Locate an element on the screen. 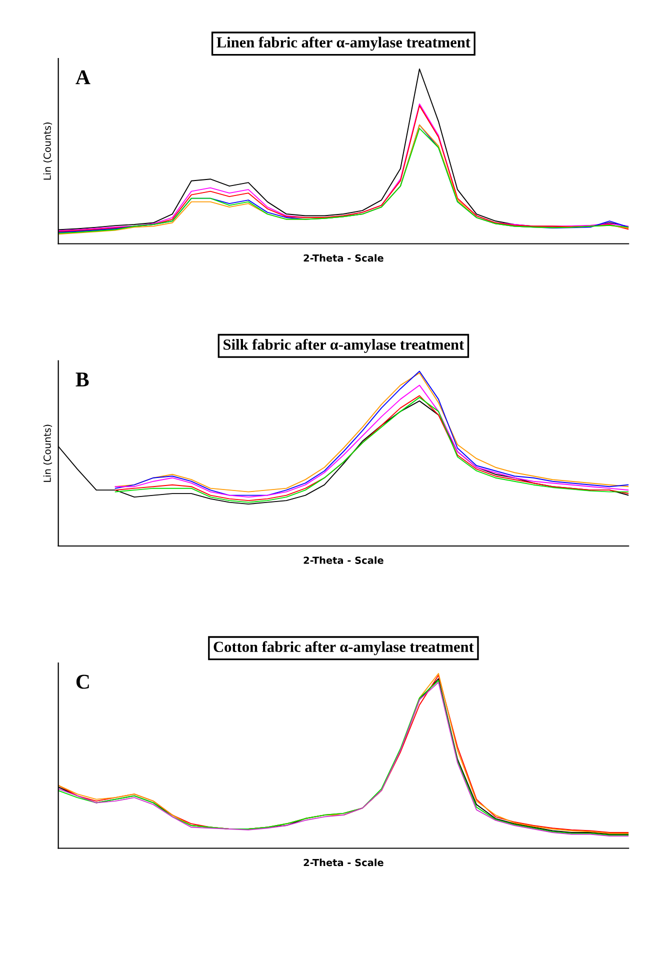 The height and width of the screenshot is (975, 648). annotation: B is located at coordinates (82, 379).